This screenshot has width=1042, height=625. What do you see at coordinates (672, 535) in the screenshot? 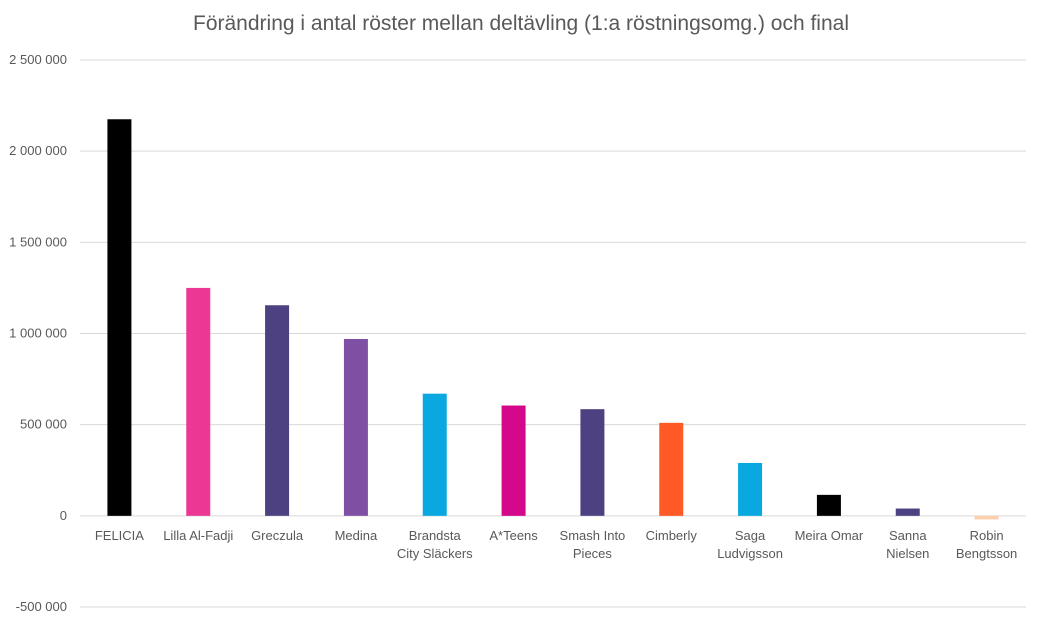
I see `category-label: Cimberly` at bounding box center [672, 535].